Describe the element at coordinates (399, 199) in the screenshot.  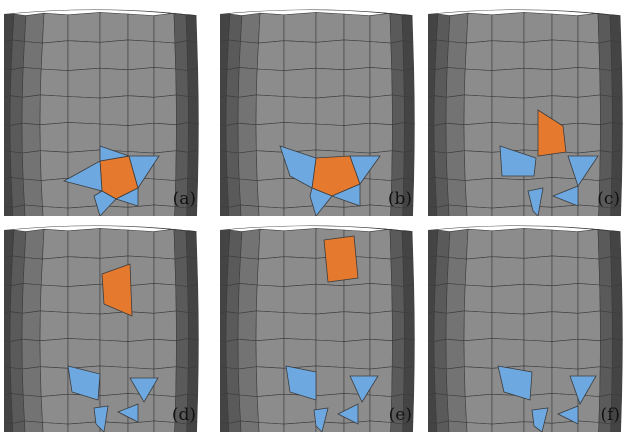
I see `panel-label: (b)` at that location.